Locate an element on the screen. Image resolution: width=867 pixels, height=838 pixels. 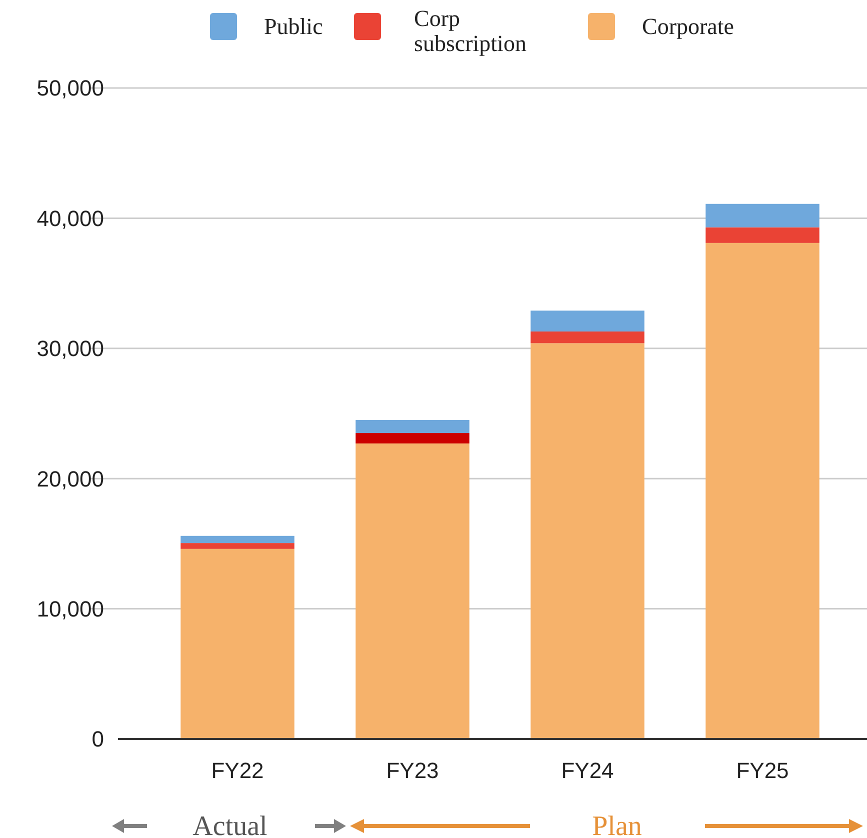
y-tick-label: 40,000 is located at coordinates (70, 218).